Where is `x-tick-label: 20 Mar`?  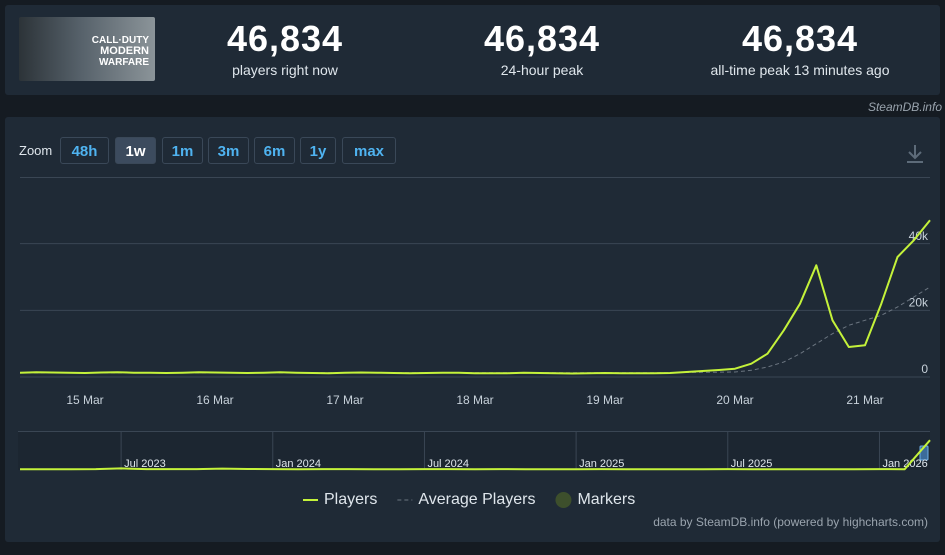 x-tick-label: 20 Mar is located at coordinates (734, 400).